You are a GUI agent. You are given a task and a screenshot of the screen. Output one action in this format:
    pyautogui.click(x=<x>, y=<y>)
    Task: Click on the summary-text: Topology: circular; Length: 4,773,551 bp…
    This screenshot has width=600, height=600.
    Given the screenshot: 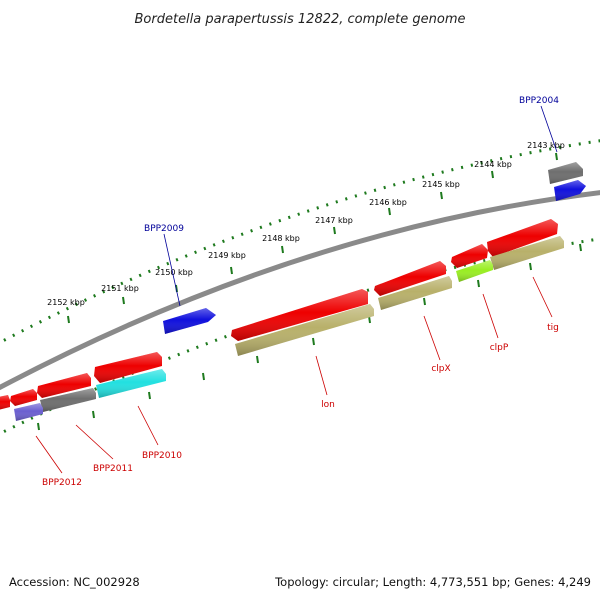 What is the action you would take?
    pyautogui.click(x=432, y=582)
    